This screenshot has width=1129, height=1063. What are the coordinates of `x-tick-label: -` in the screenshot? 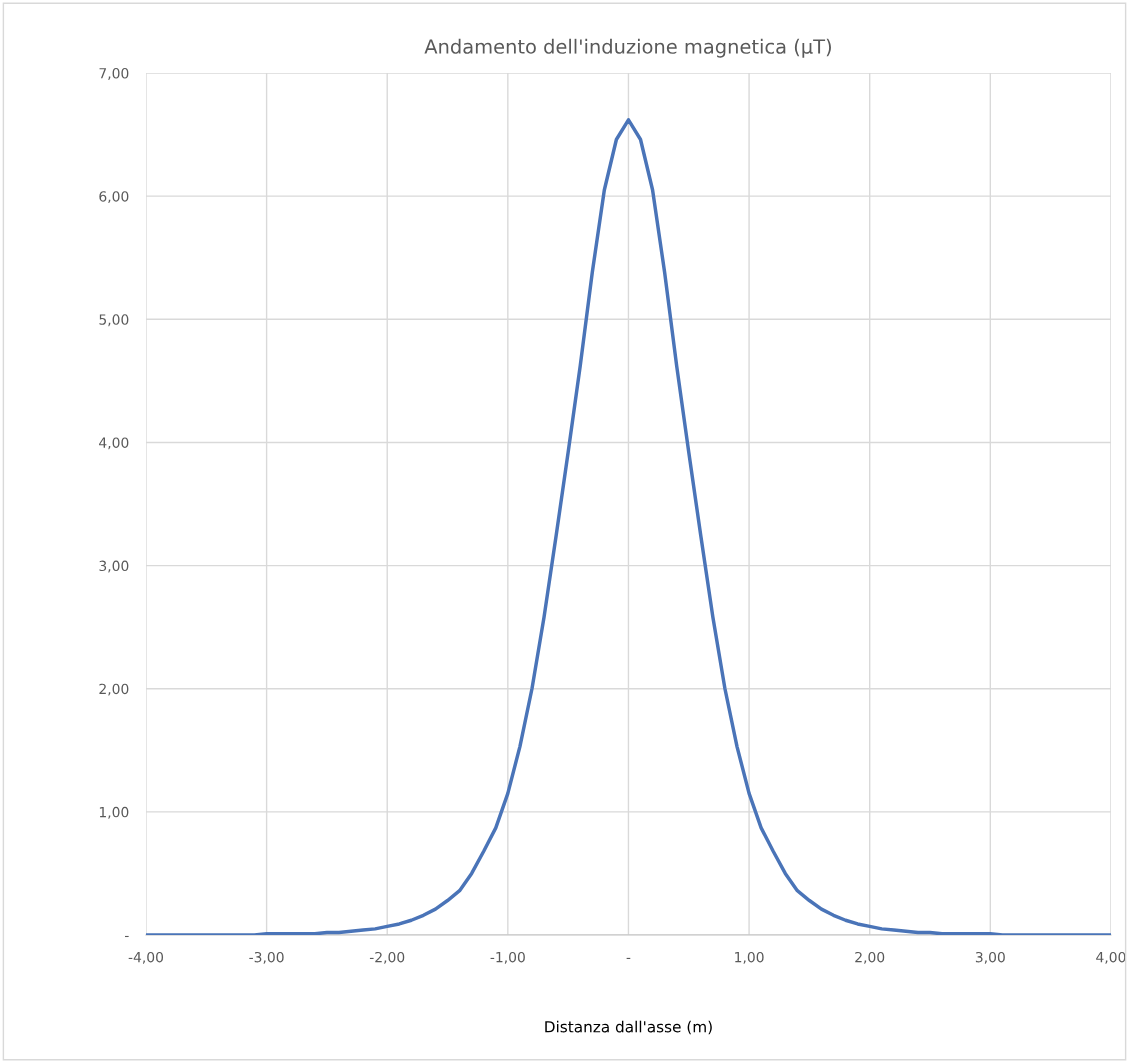 It's located at (628, 958).